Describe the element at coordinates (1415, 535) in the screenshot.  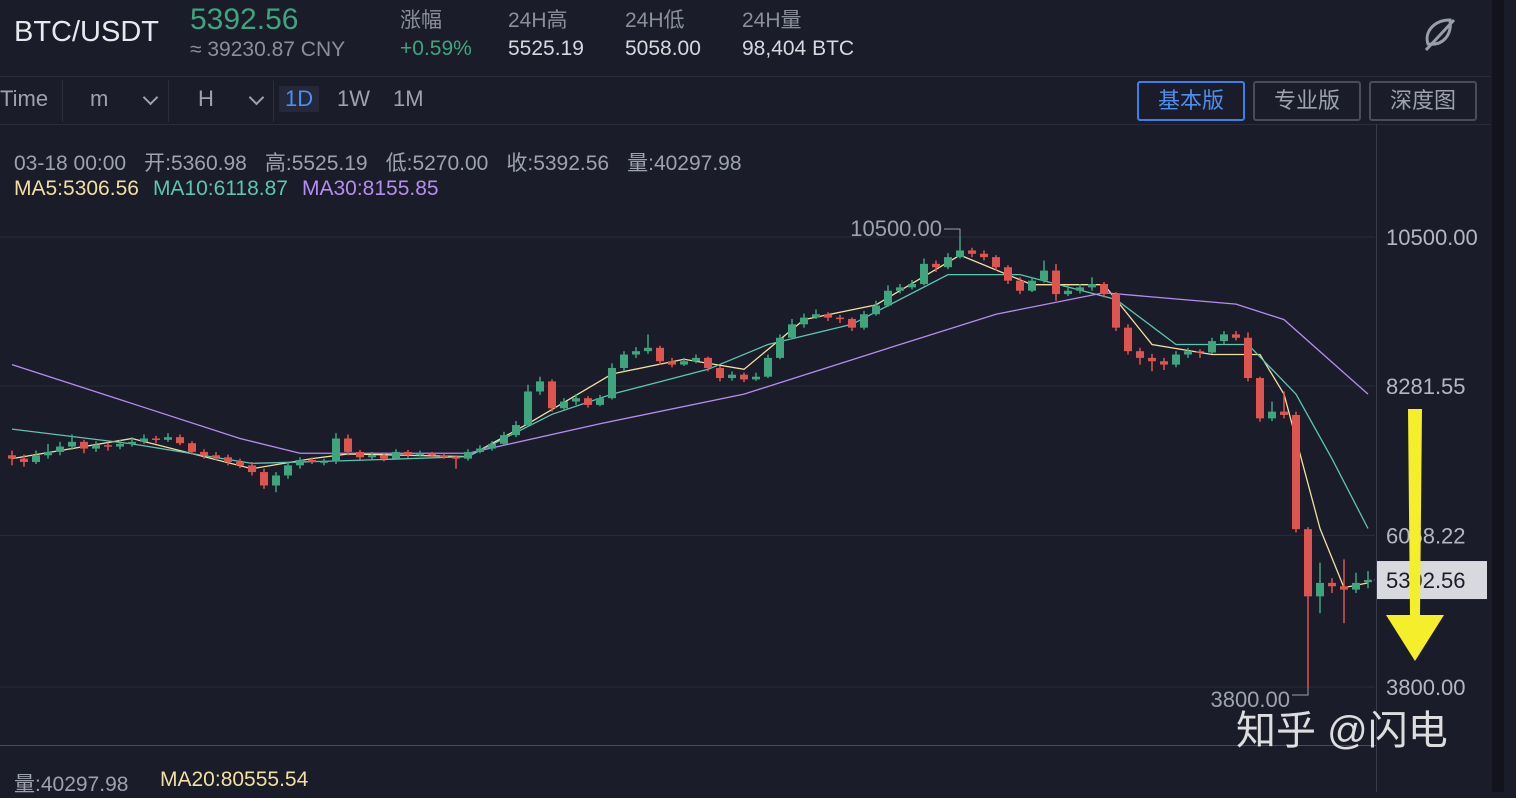
I see `arrow` at that location.